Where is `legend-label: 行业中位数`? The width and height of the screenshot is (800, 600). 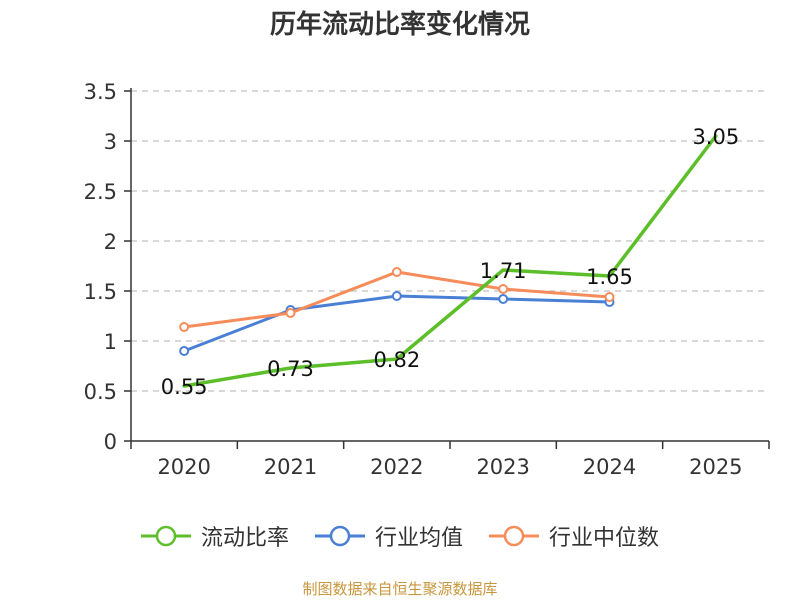
legend-label: 行业中位数 is located at coordinates (604, 538).